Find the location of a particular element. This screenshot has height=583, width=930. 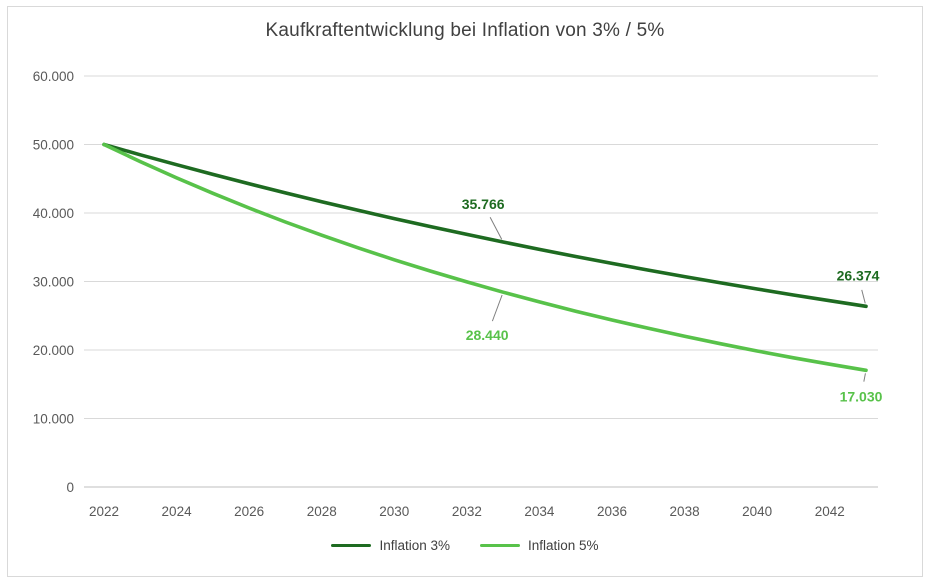

legend-item-inflation-5: Inflation 5% is located at coordinates (539, 545).